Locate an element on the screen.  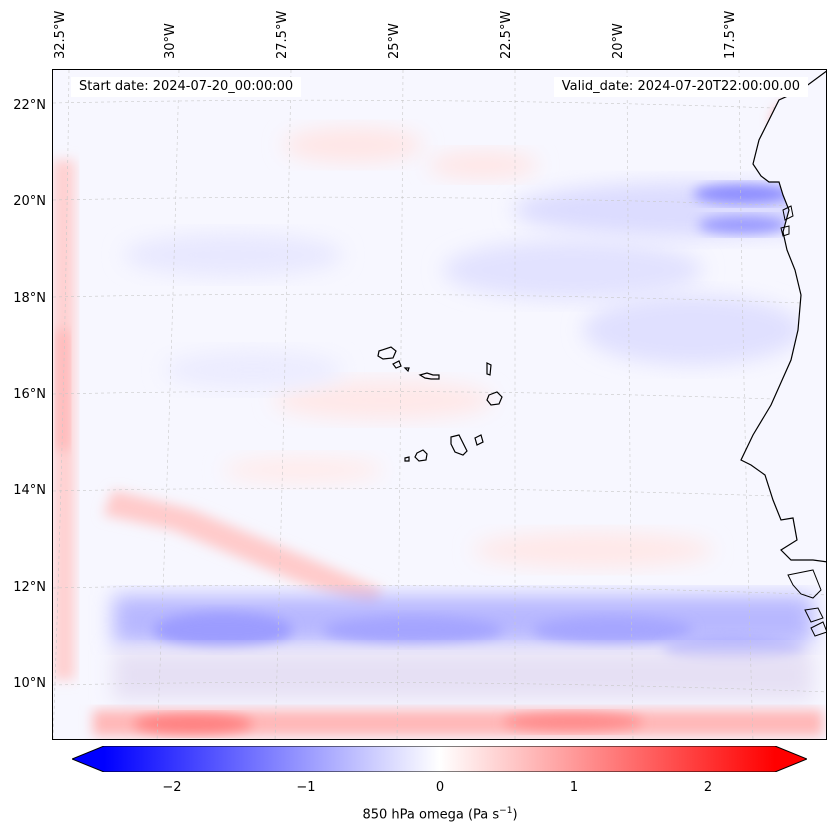
colorbar-tick: −1 is located at coordinates (306, 787).